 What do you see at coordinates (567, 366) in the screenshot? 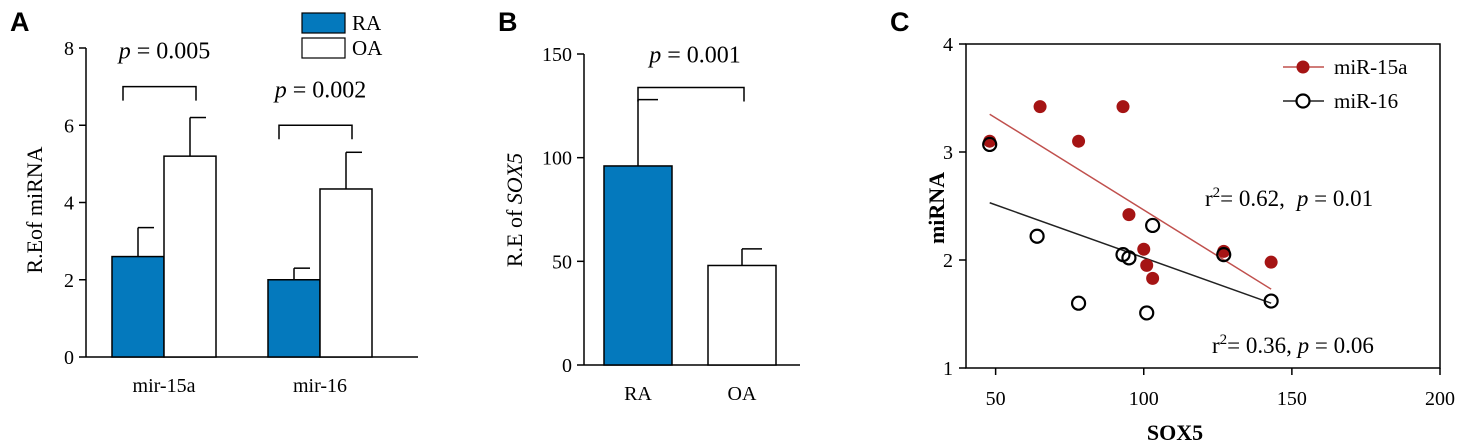
I see `panel-b-y-tick-label: 0` at bounding box center [567, 366].